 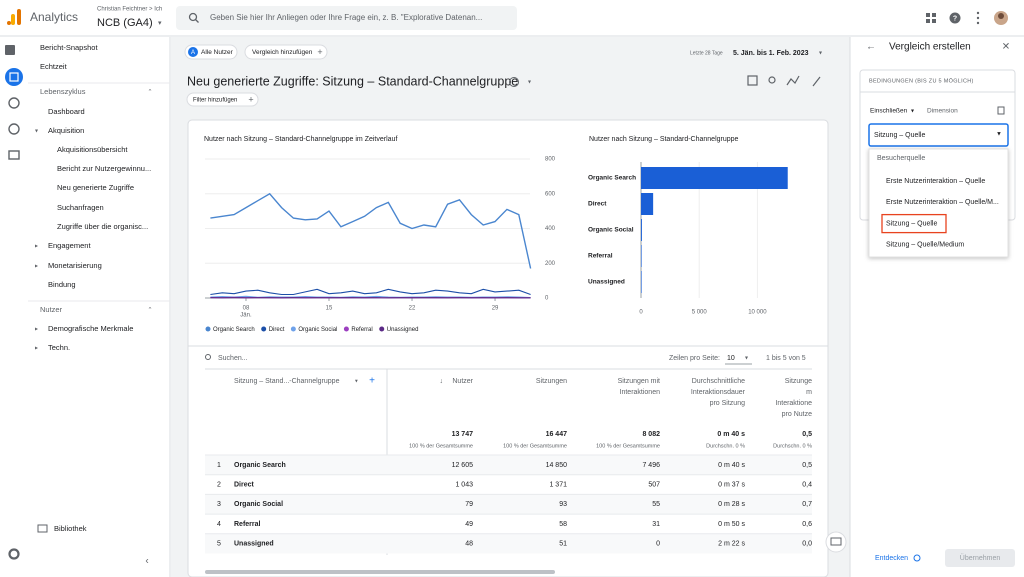 I want to click on row-value: 507, so click(x=654, y=485).